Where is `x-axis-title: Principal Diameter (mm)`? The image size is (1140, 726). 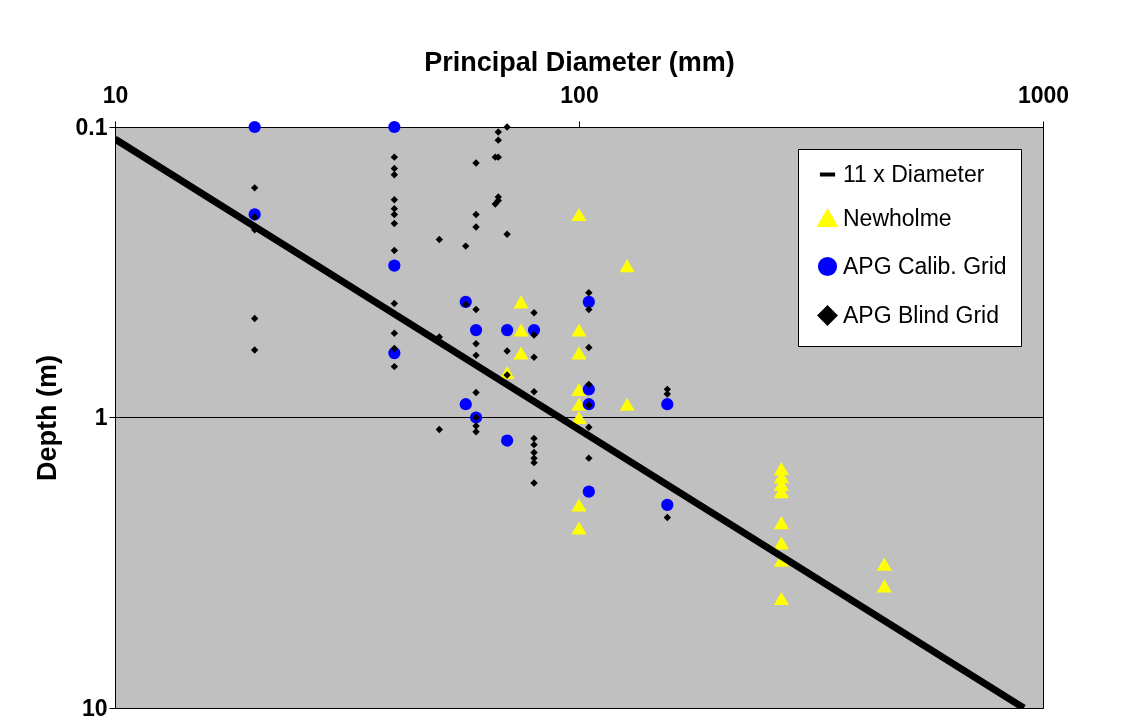
x-axis-title: Principal Diameter (mm) is located at coordinates (579, 61).